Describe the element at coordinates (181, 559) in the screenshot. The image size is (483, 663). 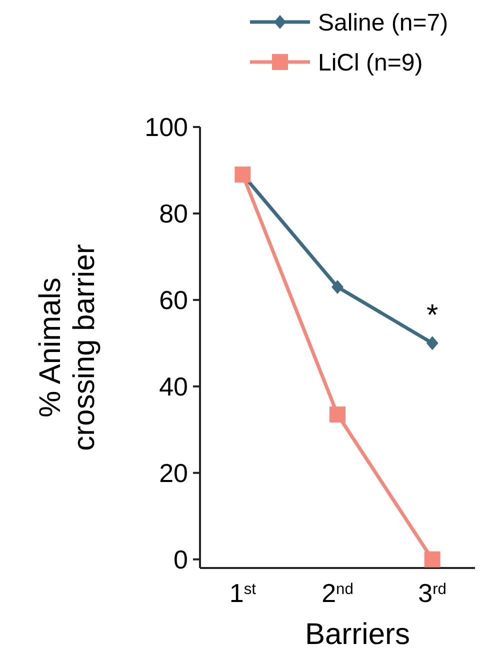
I see `y-tick-label: 0` at that location.